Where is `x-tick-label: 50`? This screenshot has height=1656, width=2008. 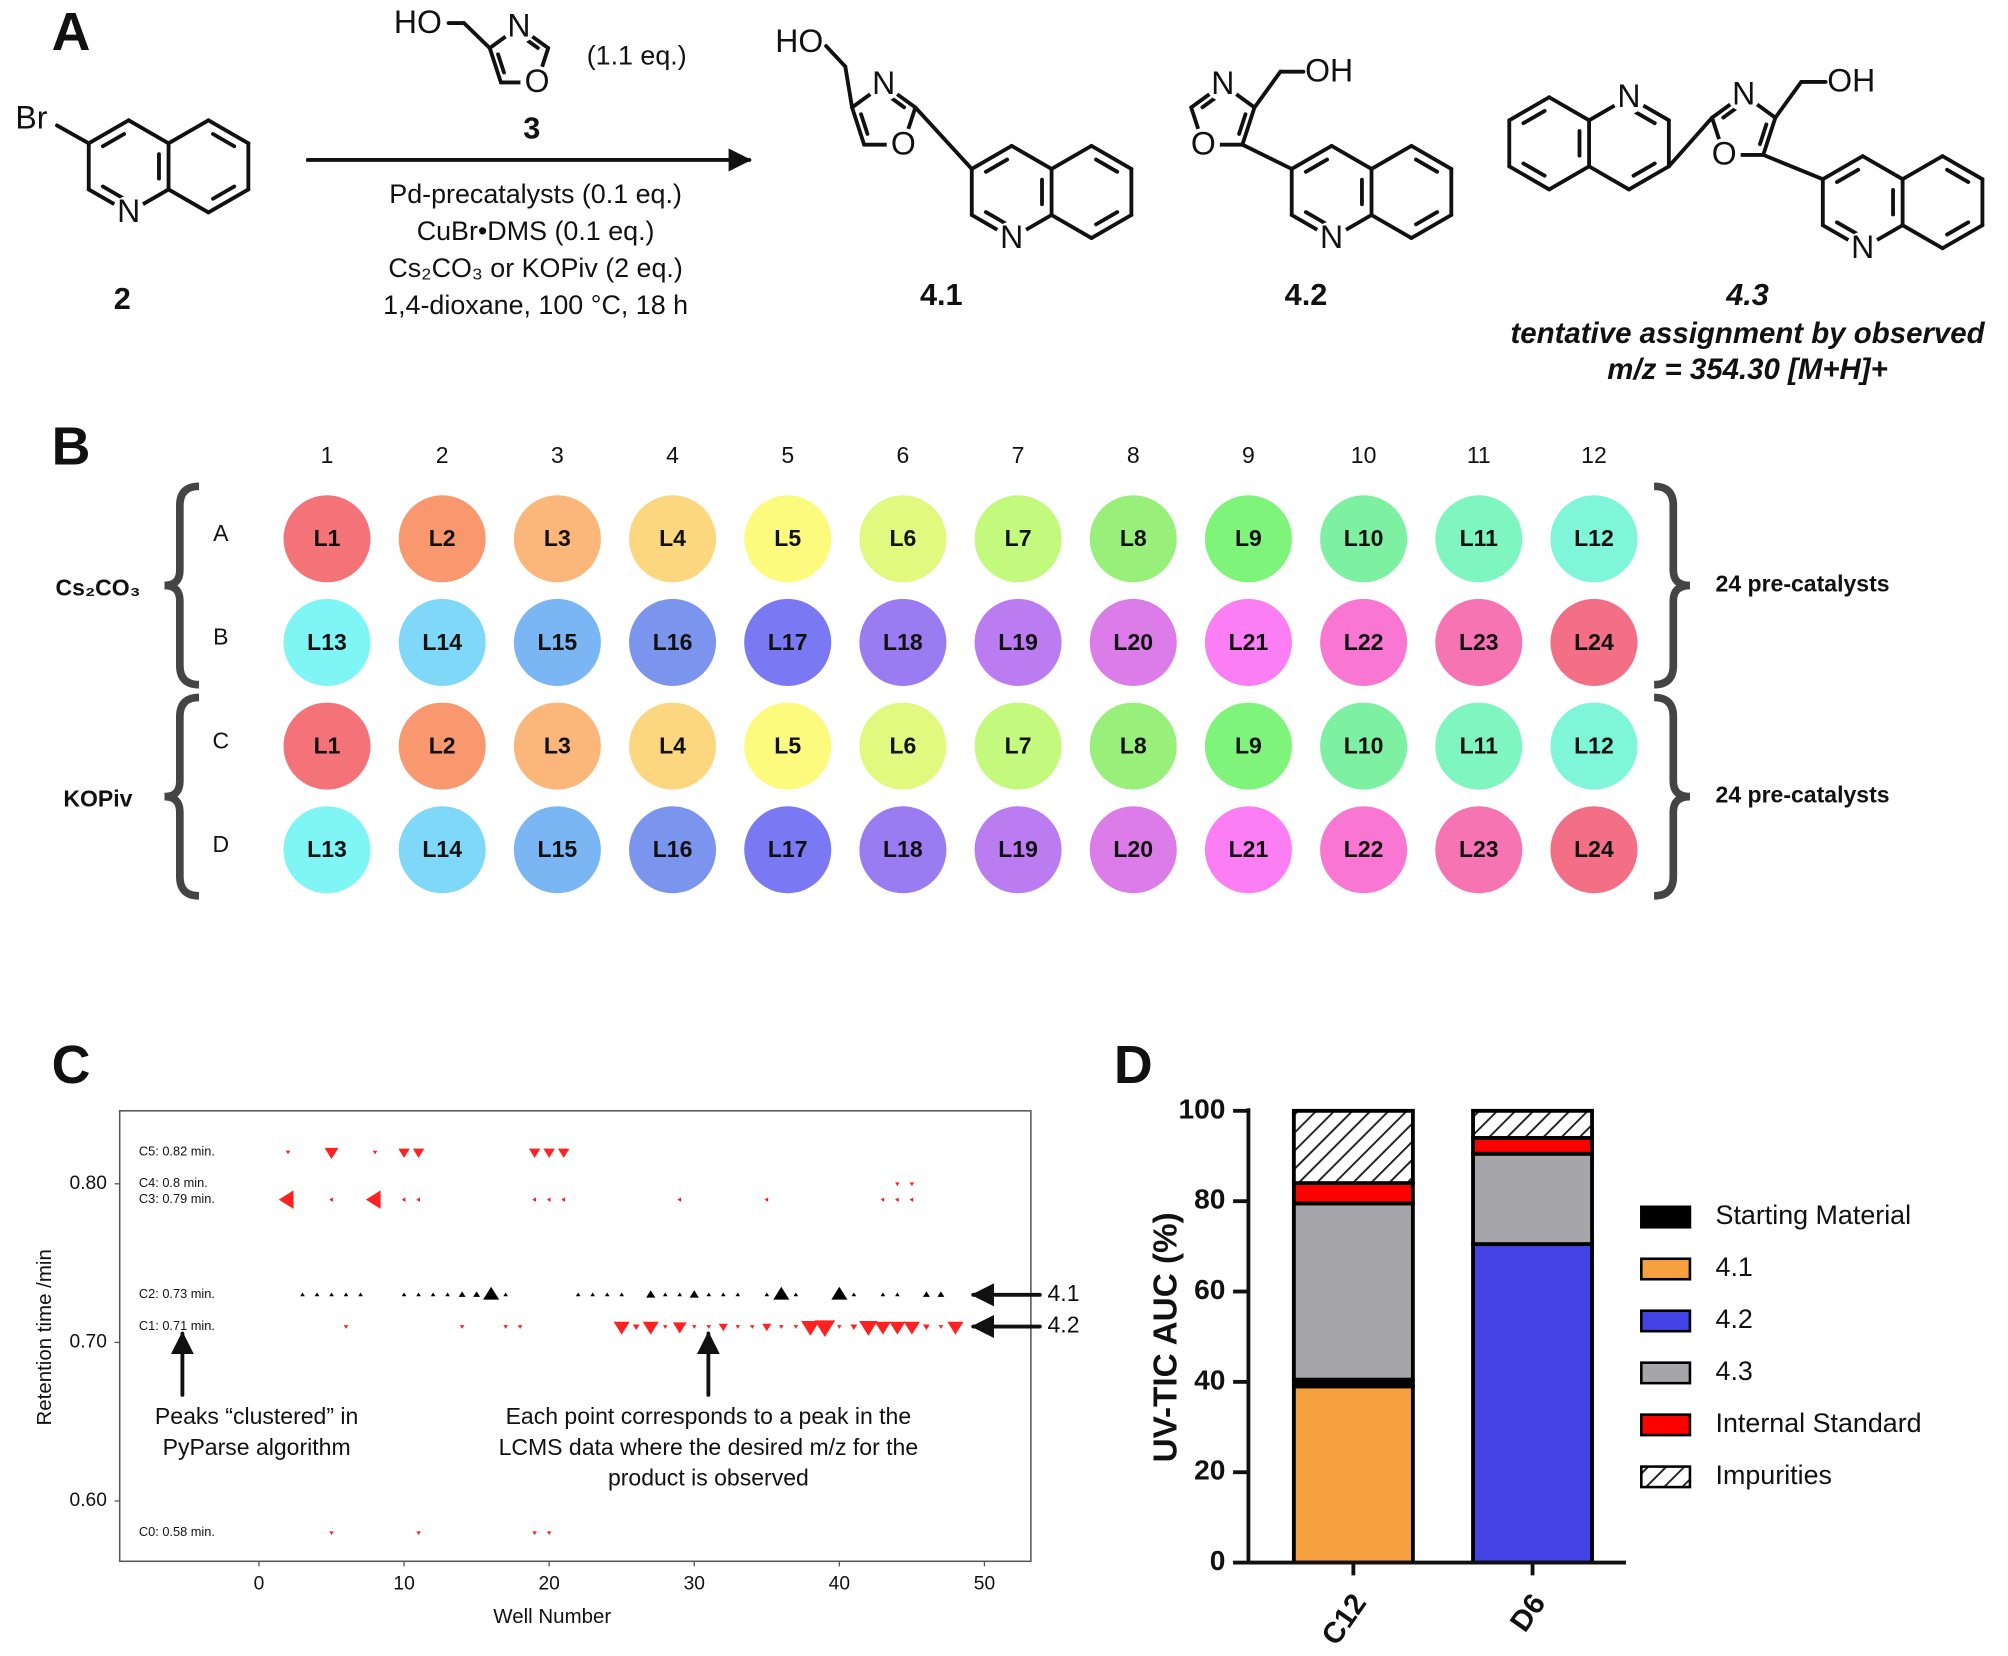
x-tick-label: 50 is located at coordinates (984, 1583).